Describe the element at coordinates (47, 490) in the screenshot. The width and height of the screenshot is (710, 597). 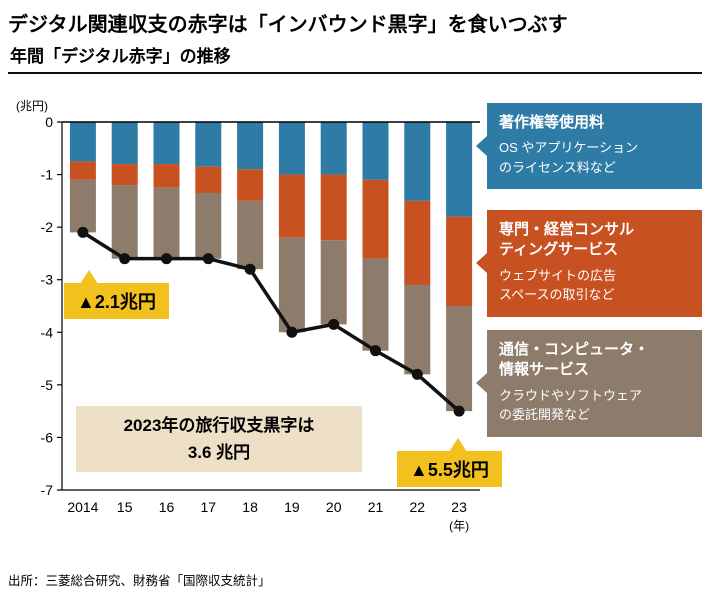
I see `y-tick-label: -7` at that location.